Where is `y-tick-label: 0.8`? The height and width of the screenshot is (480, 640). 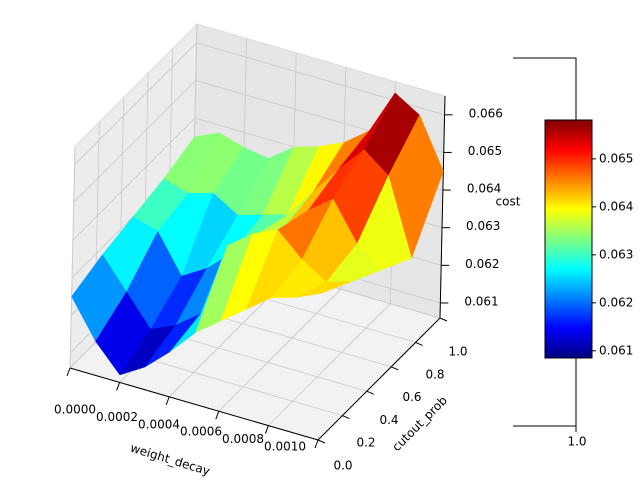
y-tick-label: 0.8 is located at coordinates (434, 374).